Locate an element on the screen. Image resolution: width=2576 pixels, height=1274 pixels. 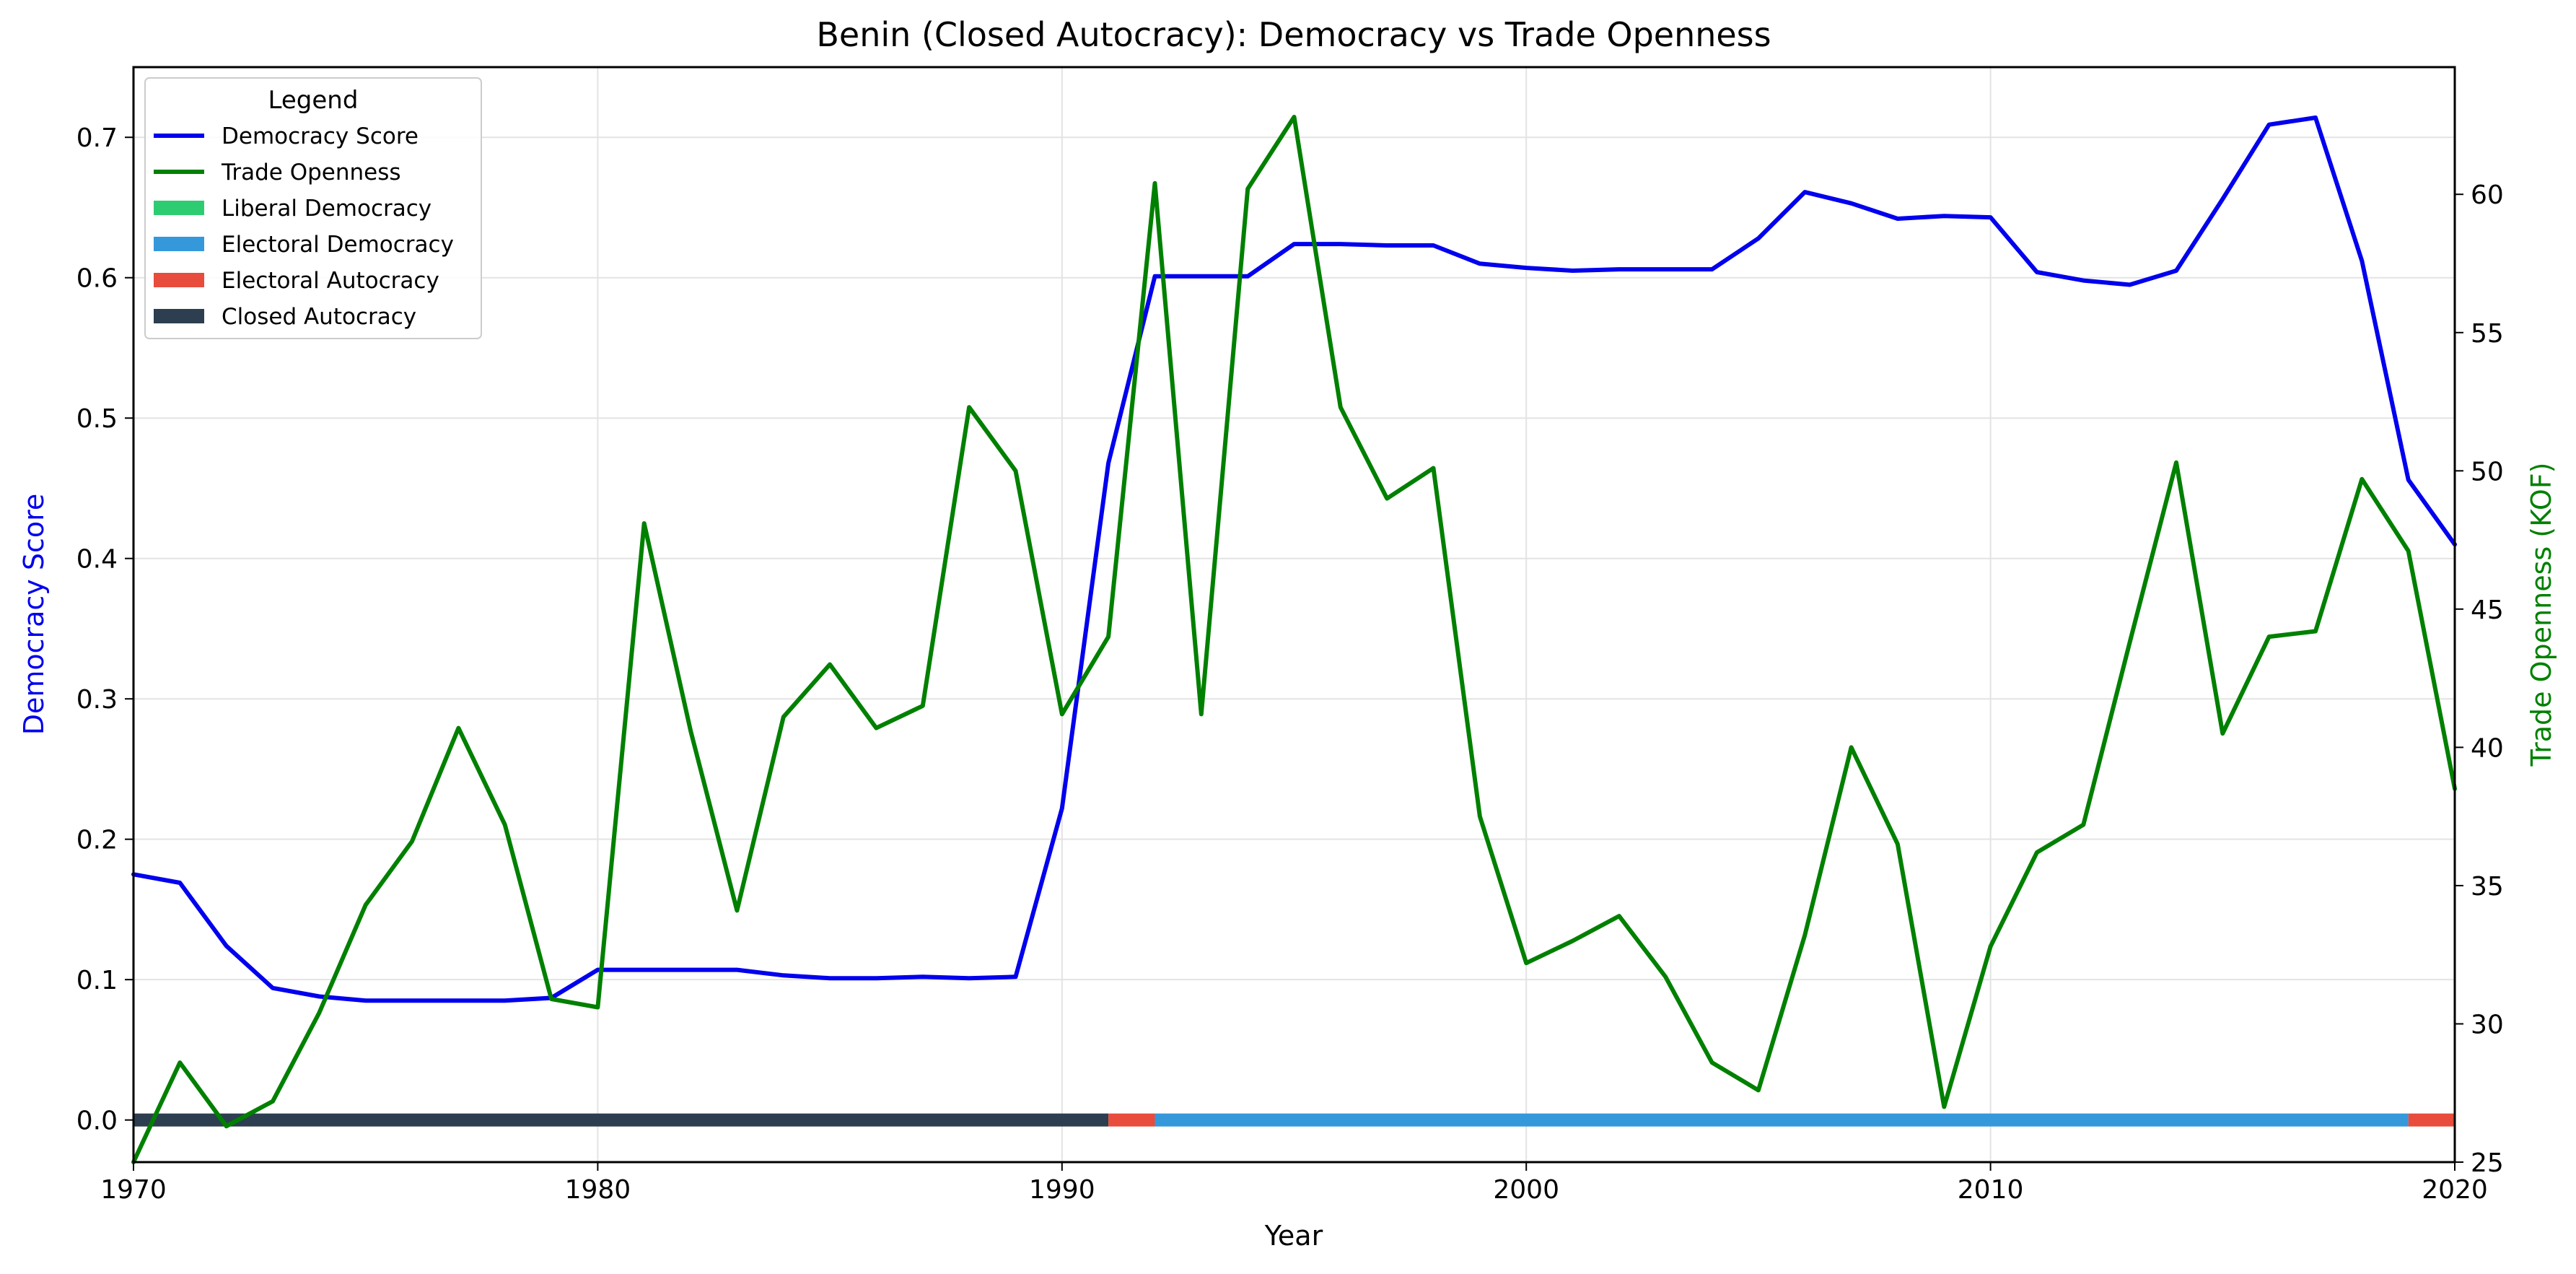
y-right-tick-label: 35 is located at coordinates (2487, 887).